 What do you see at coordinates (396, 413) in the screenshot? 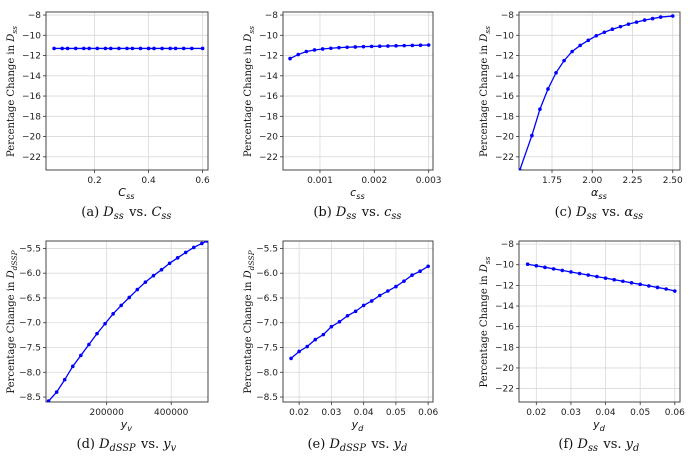
I see `x-tick-label: 0.05` at bounding box center [396, 413].